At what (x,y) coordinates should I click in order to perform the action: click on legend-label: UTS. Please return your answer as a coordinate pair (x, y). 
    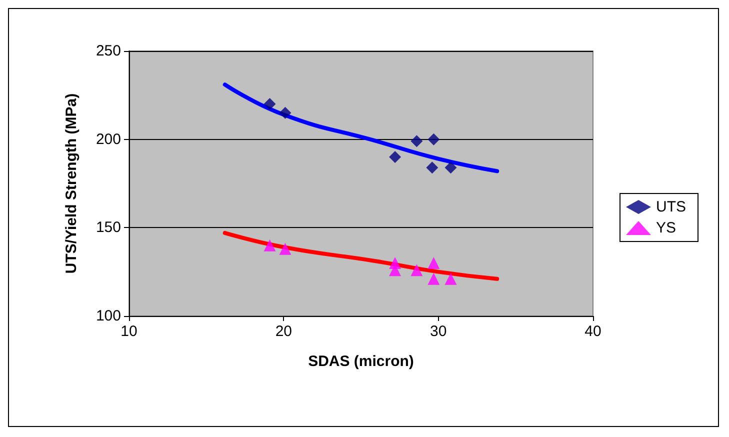
    Looking at the image, I should click on (671, 207).